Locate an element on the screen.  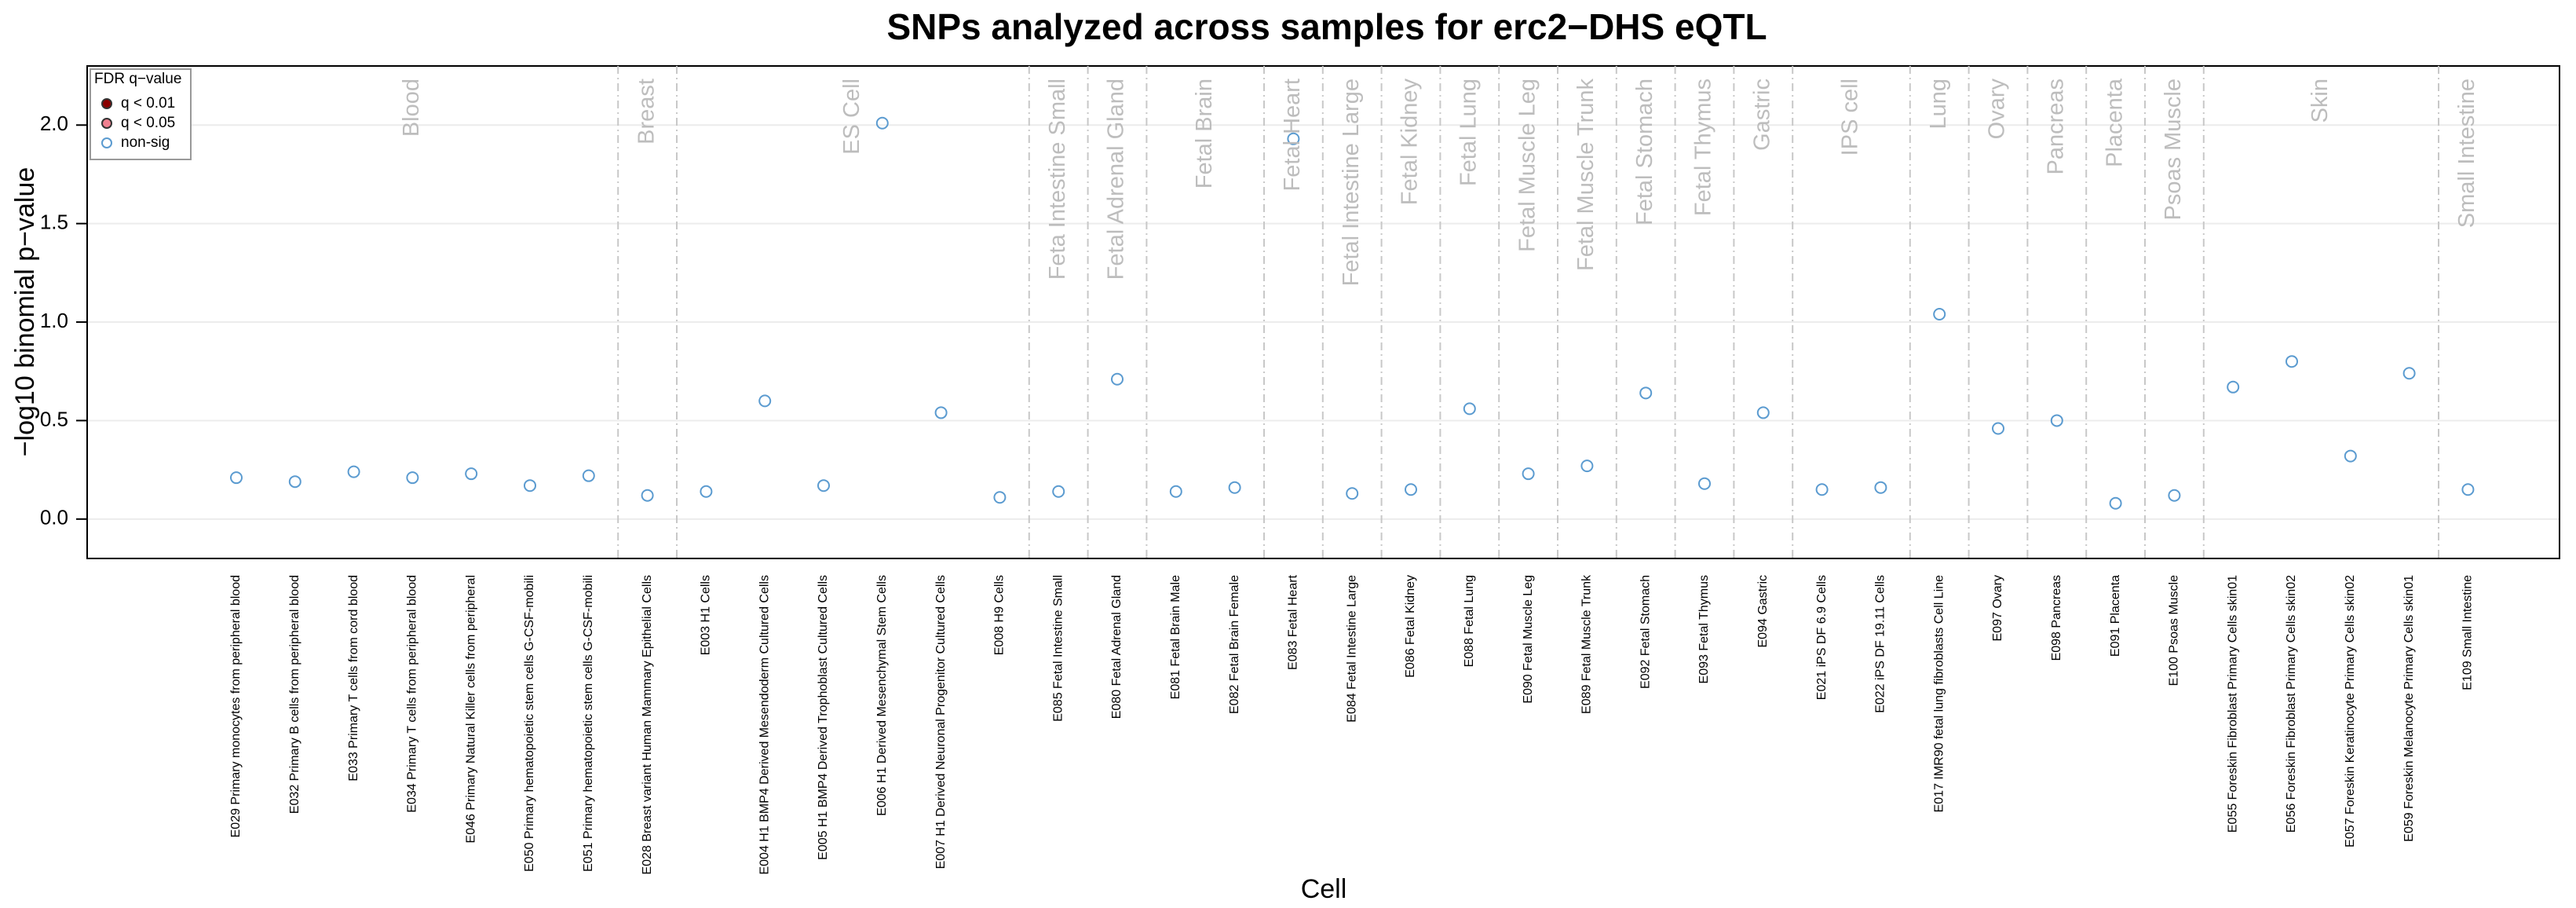
group-label: Blood is located at coordinates (411, 108).